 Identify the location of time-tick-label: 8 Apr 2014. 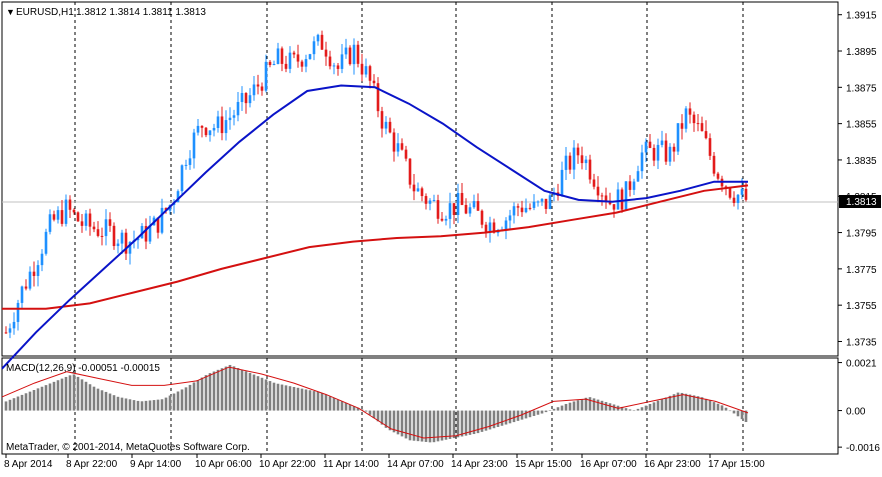
(28, 464).